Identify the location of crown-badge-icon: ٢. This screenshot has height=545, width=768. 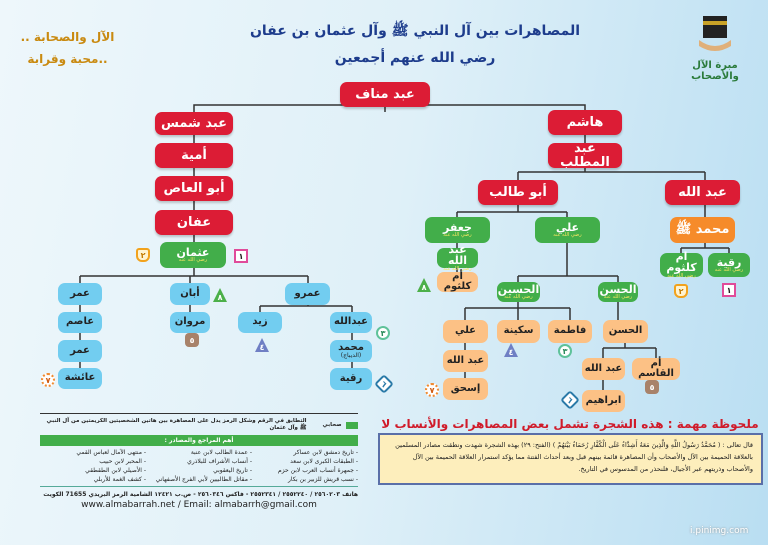
(681, 291).